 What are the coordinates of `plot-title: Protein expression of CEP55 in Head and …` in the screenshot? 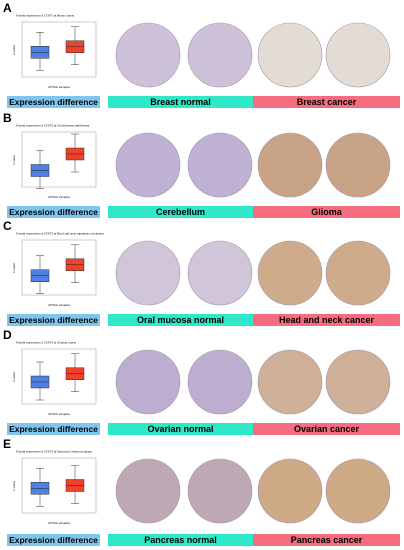 It's located at (60, 234).